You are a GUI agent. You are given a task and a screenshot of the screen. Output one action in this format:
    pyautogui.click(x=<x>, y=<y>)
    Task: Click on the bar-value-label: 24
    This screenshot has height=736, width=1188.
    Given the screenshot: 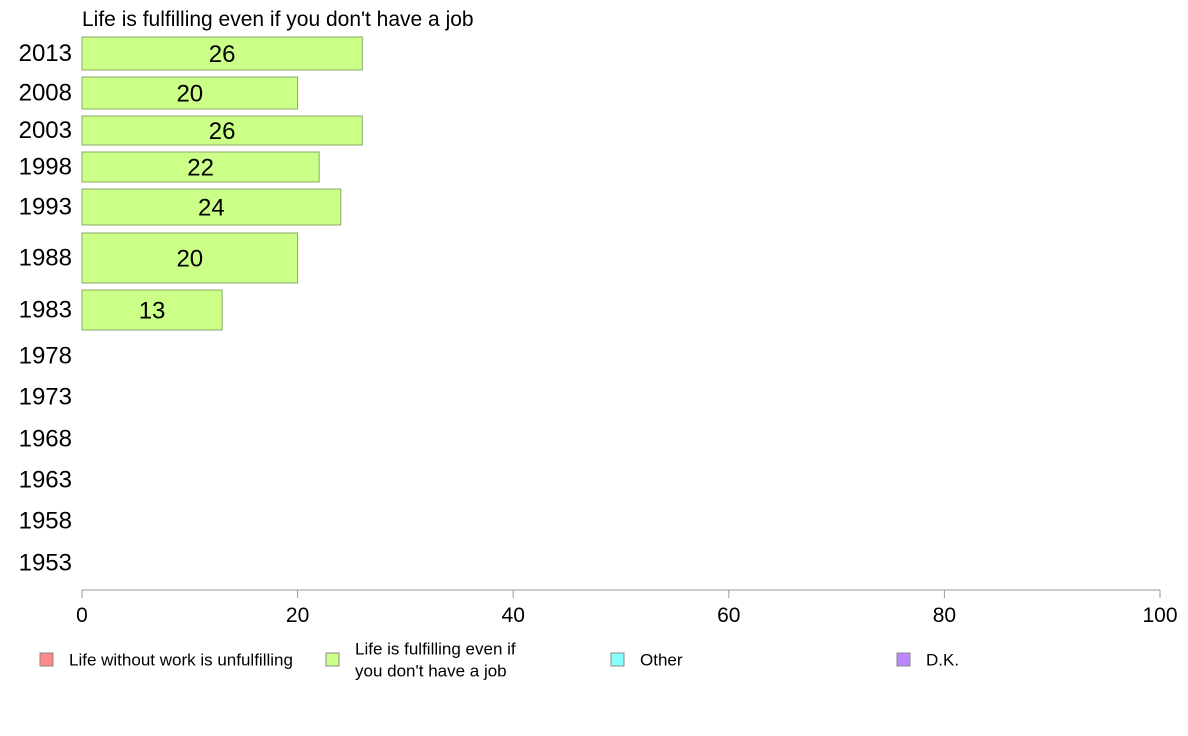 What is the action you would take?
    pyautogui.click(x=211, y=208)
    